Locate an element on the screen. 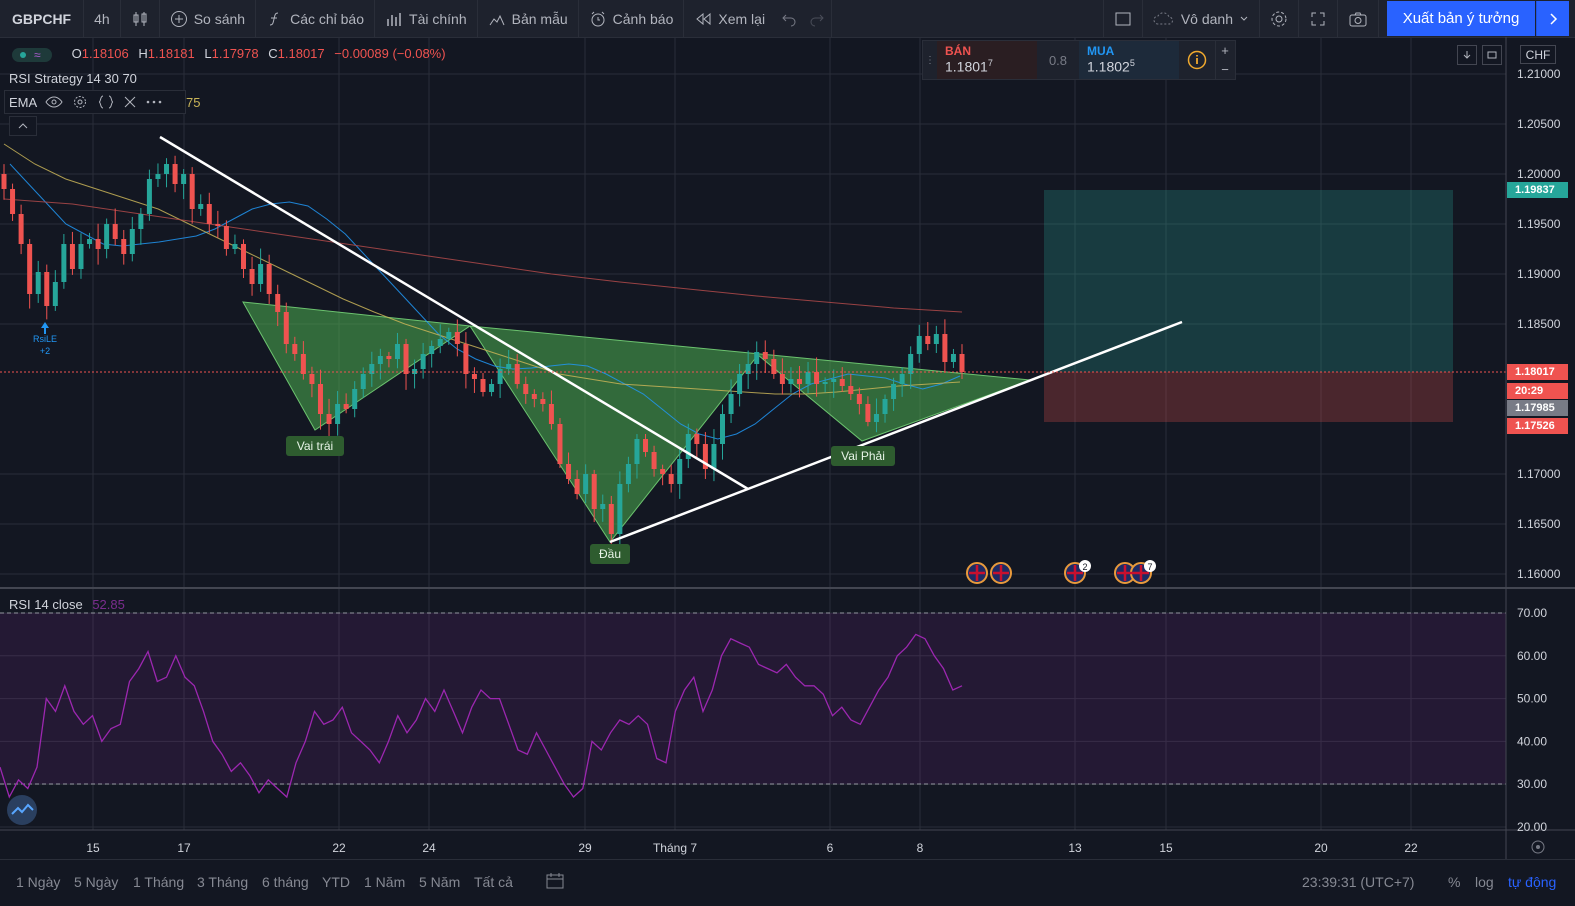 The image size is (1575, 906). indicators-button: Các chỉ báo is located at coordinates (316, 18).